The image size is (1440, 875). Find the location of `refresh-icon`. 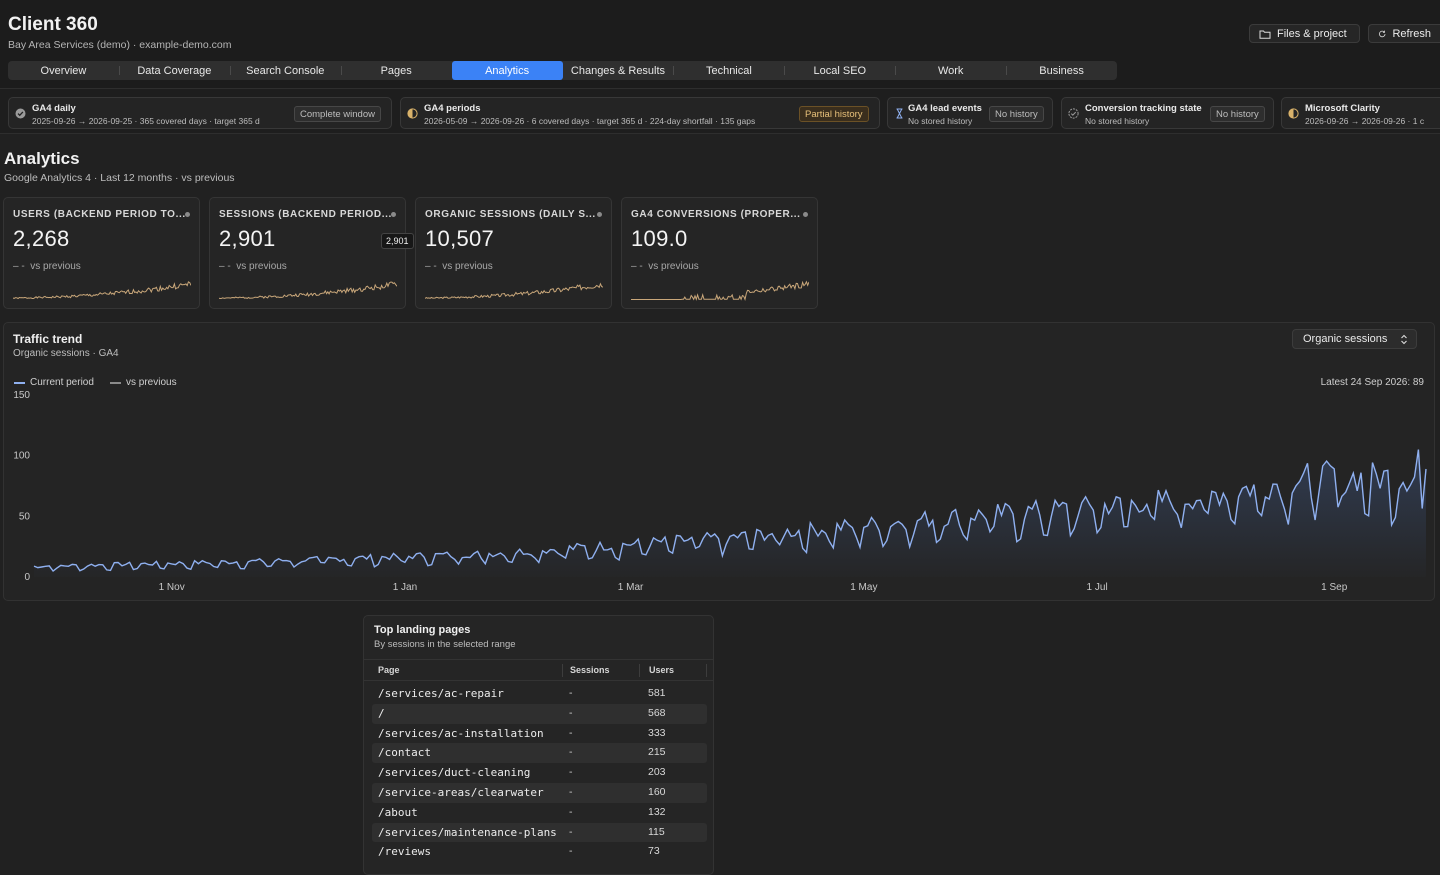

refresh-icon is located at coordinates (1382, 33).